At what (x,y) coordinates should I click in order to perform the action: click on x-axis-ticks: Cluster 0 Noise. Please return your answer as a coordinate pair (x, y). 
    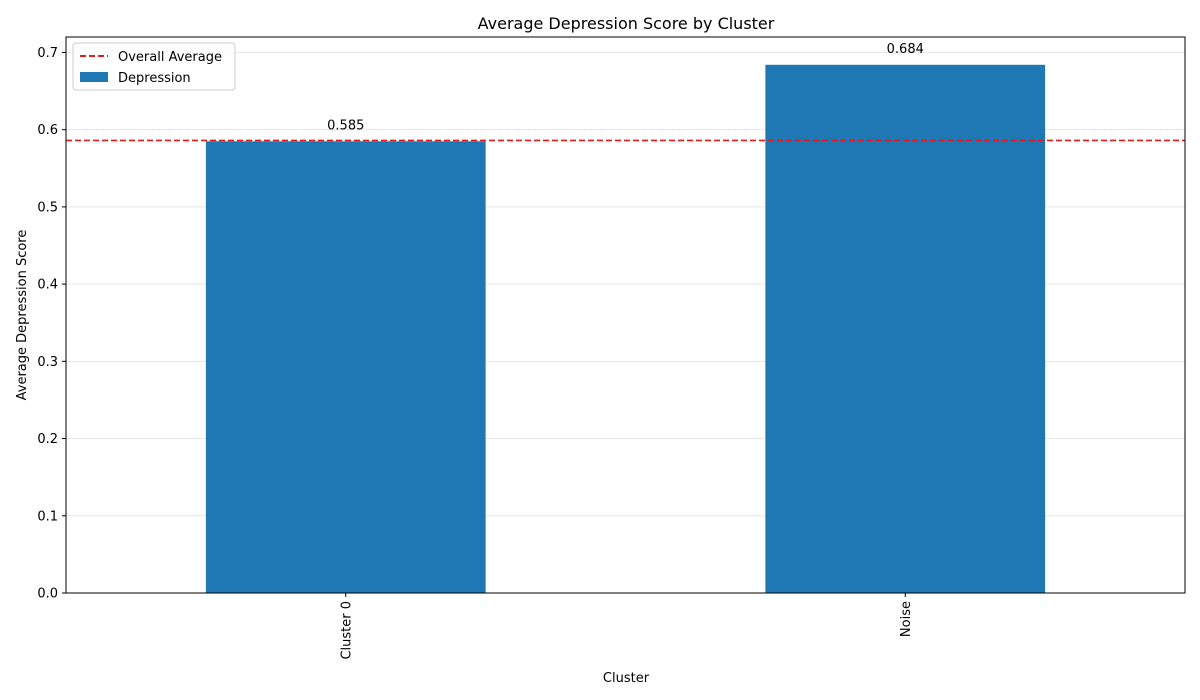
    Looking at the image, I should click on (626, 626).